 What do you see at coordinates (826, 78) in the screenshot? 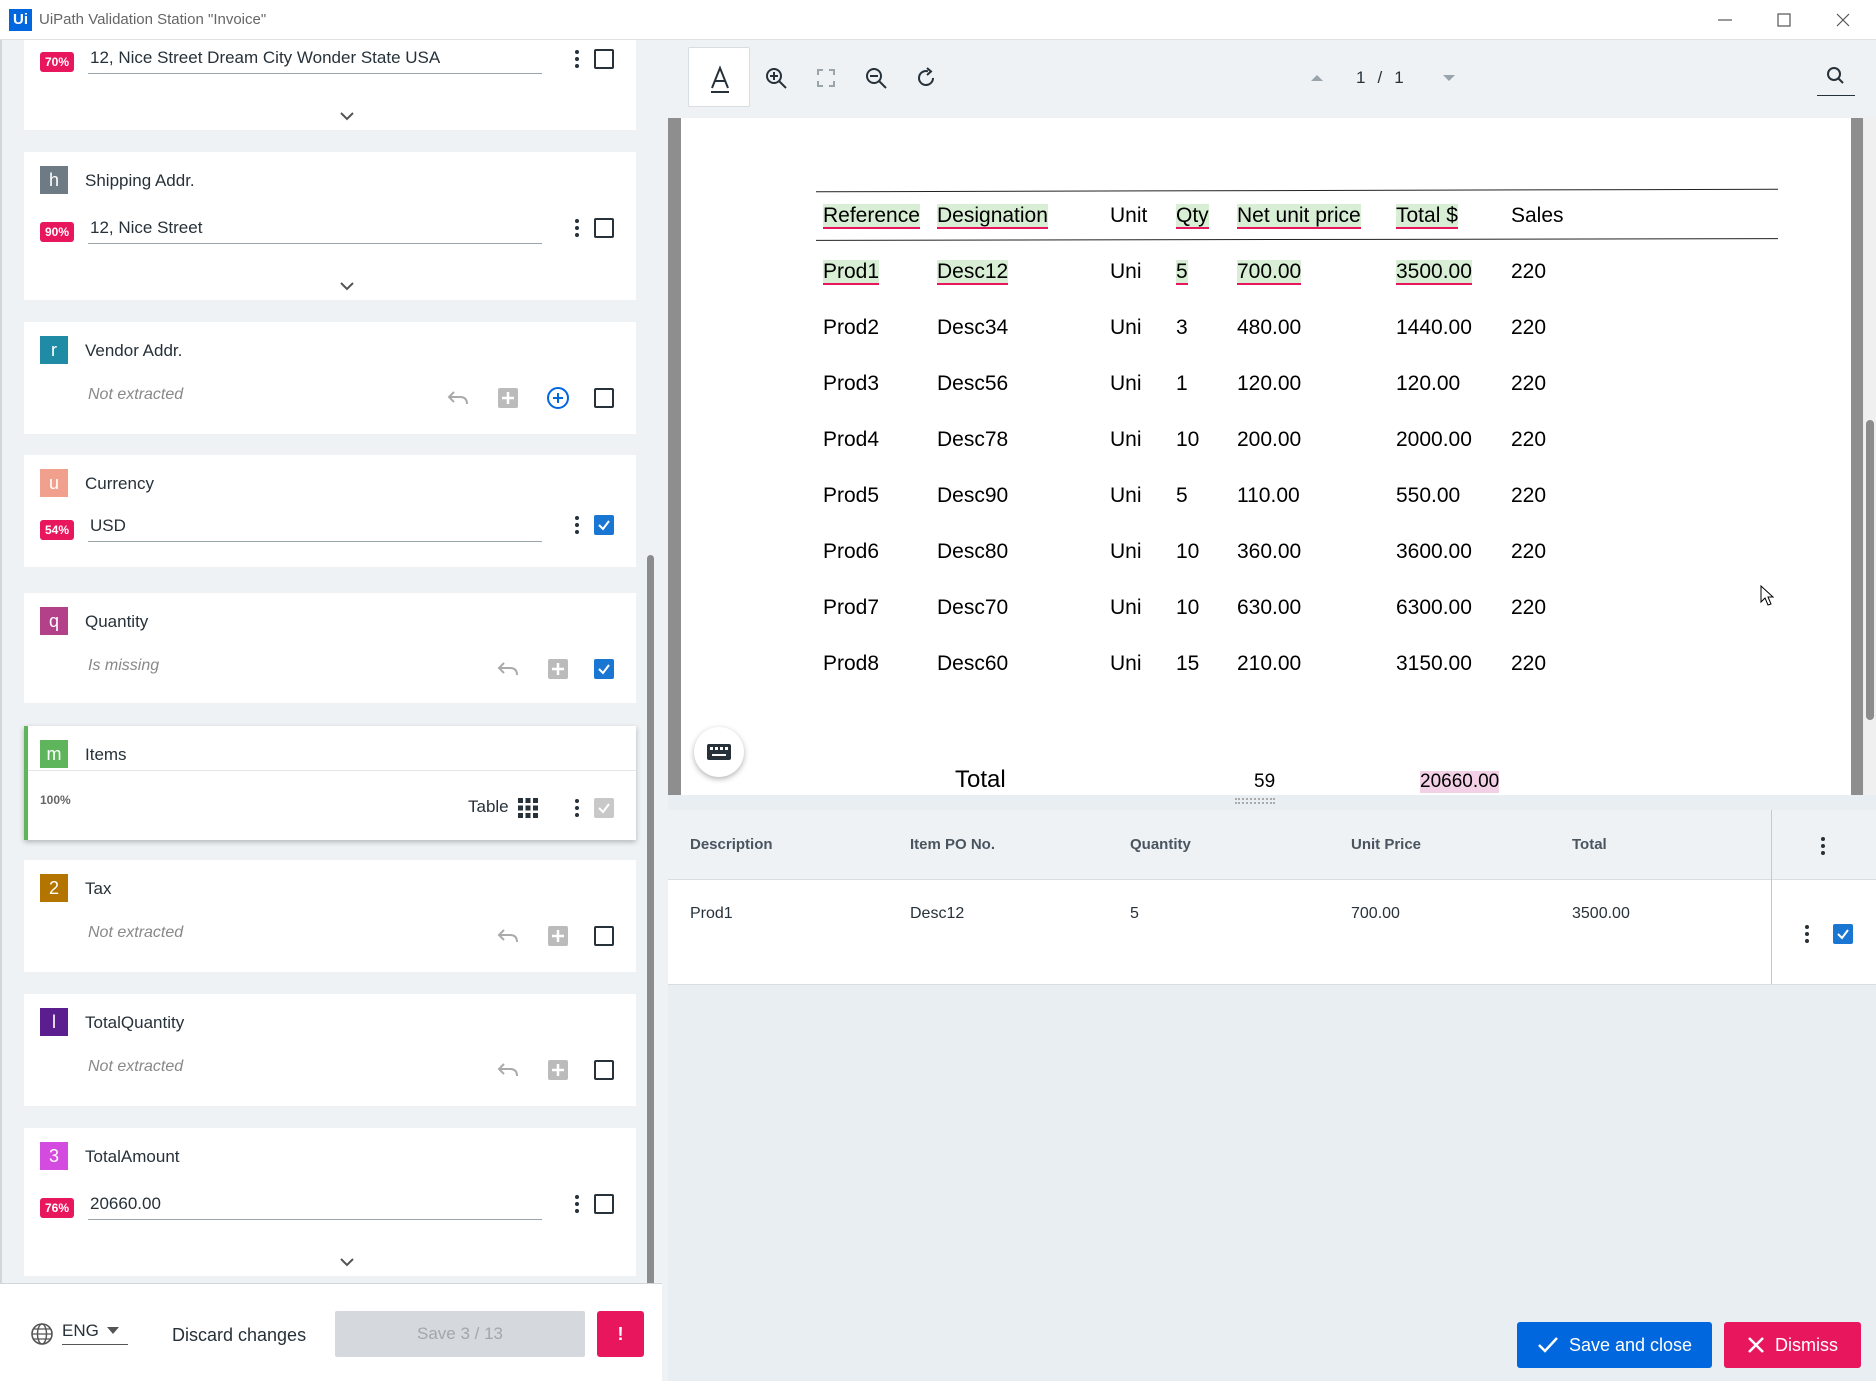
I see `fit-page-icon` at bounding box center [826, 78].